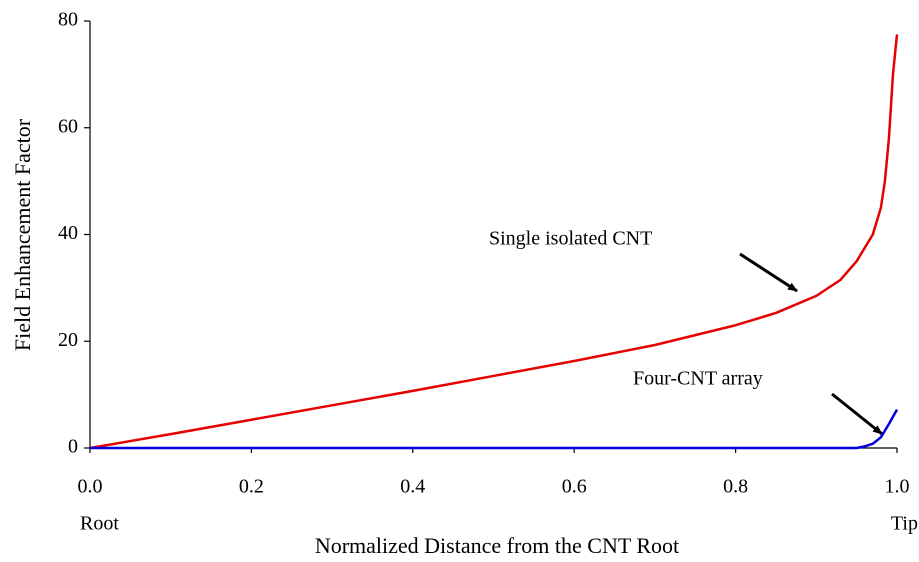 This screenshot has width=919, height=562. What do you see at coordinates (494, 429) in the screenshot?
I see `data-line` at bounding box center [494, 429].